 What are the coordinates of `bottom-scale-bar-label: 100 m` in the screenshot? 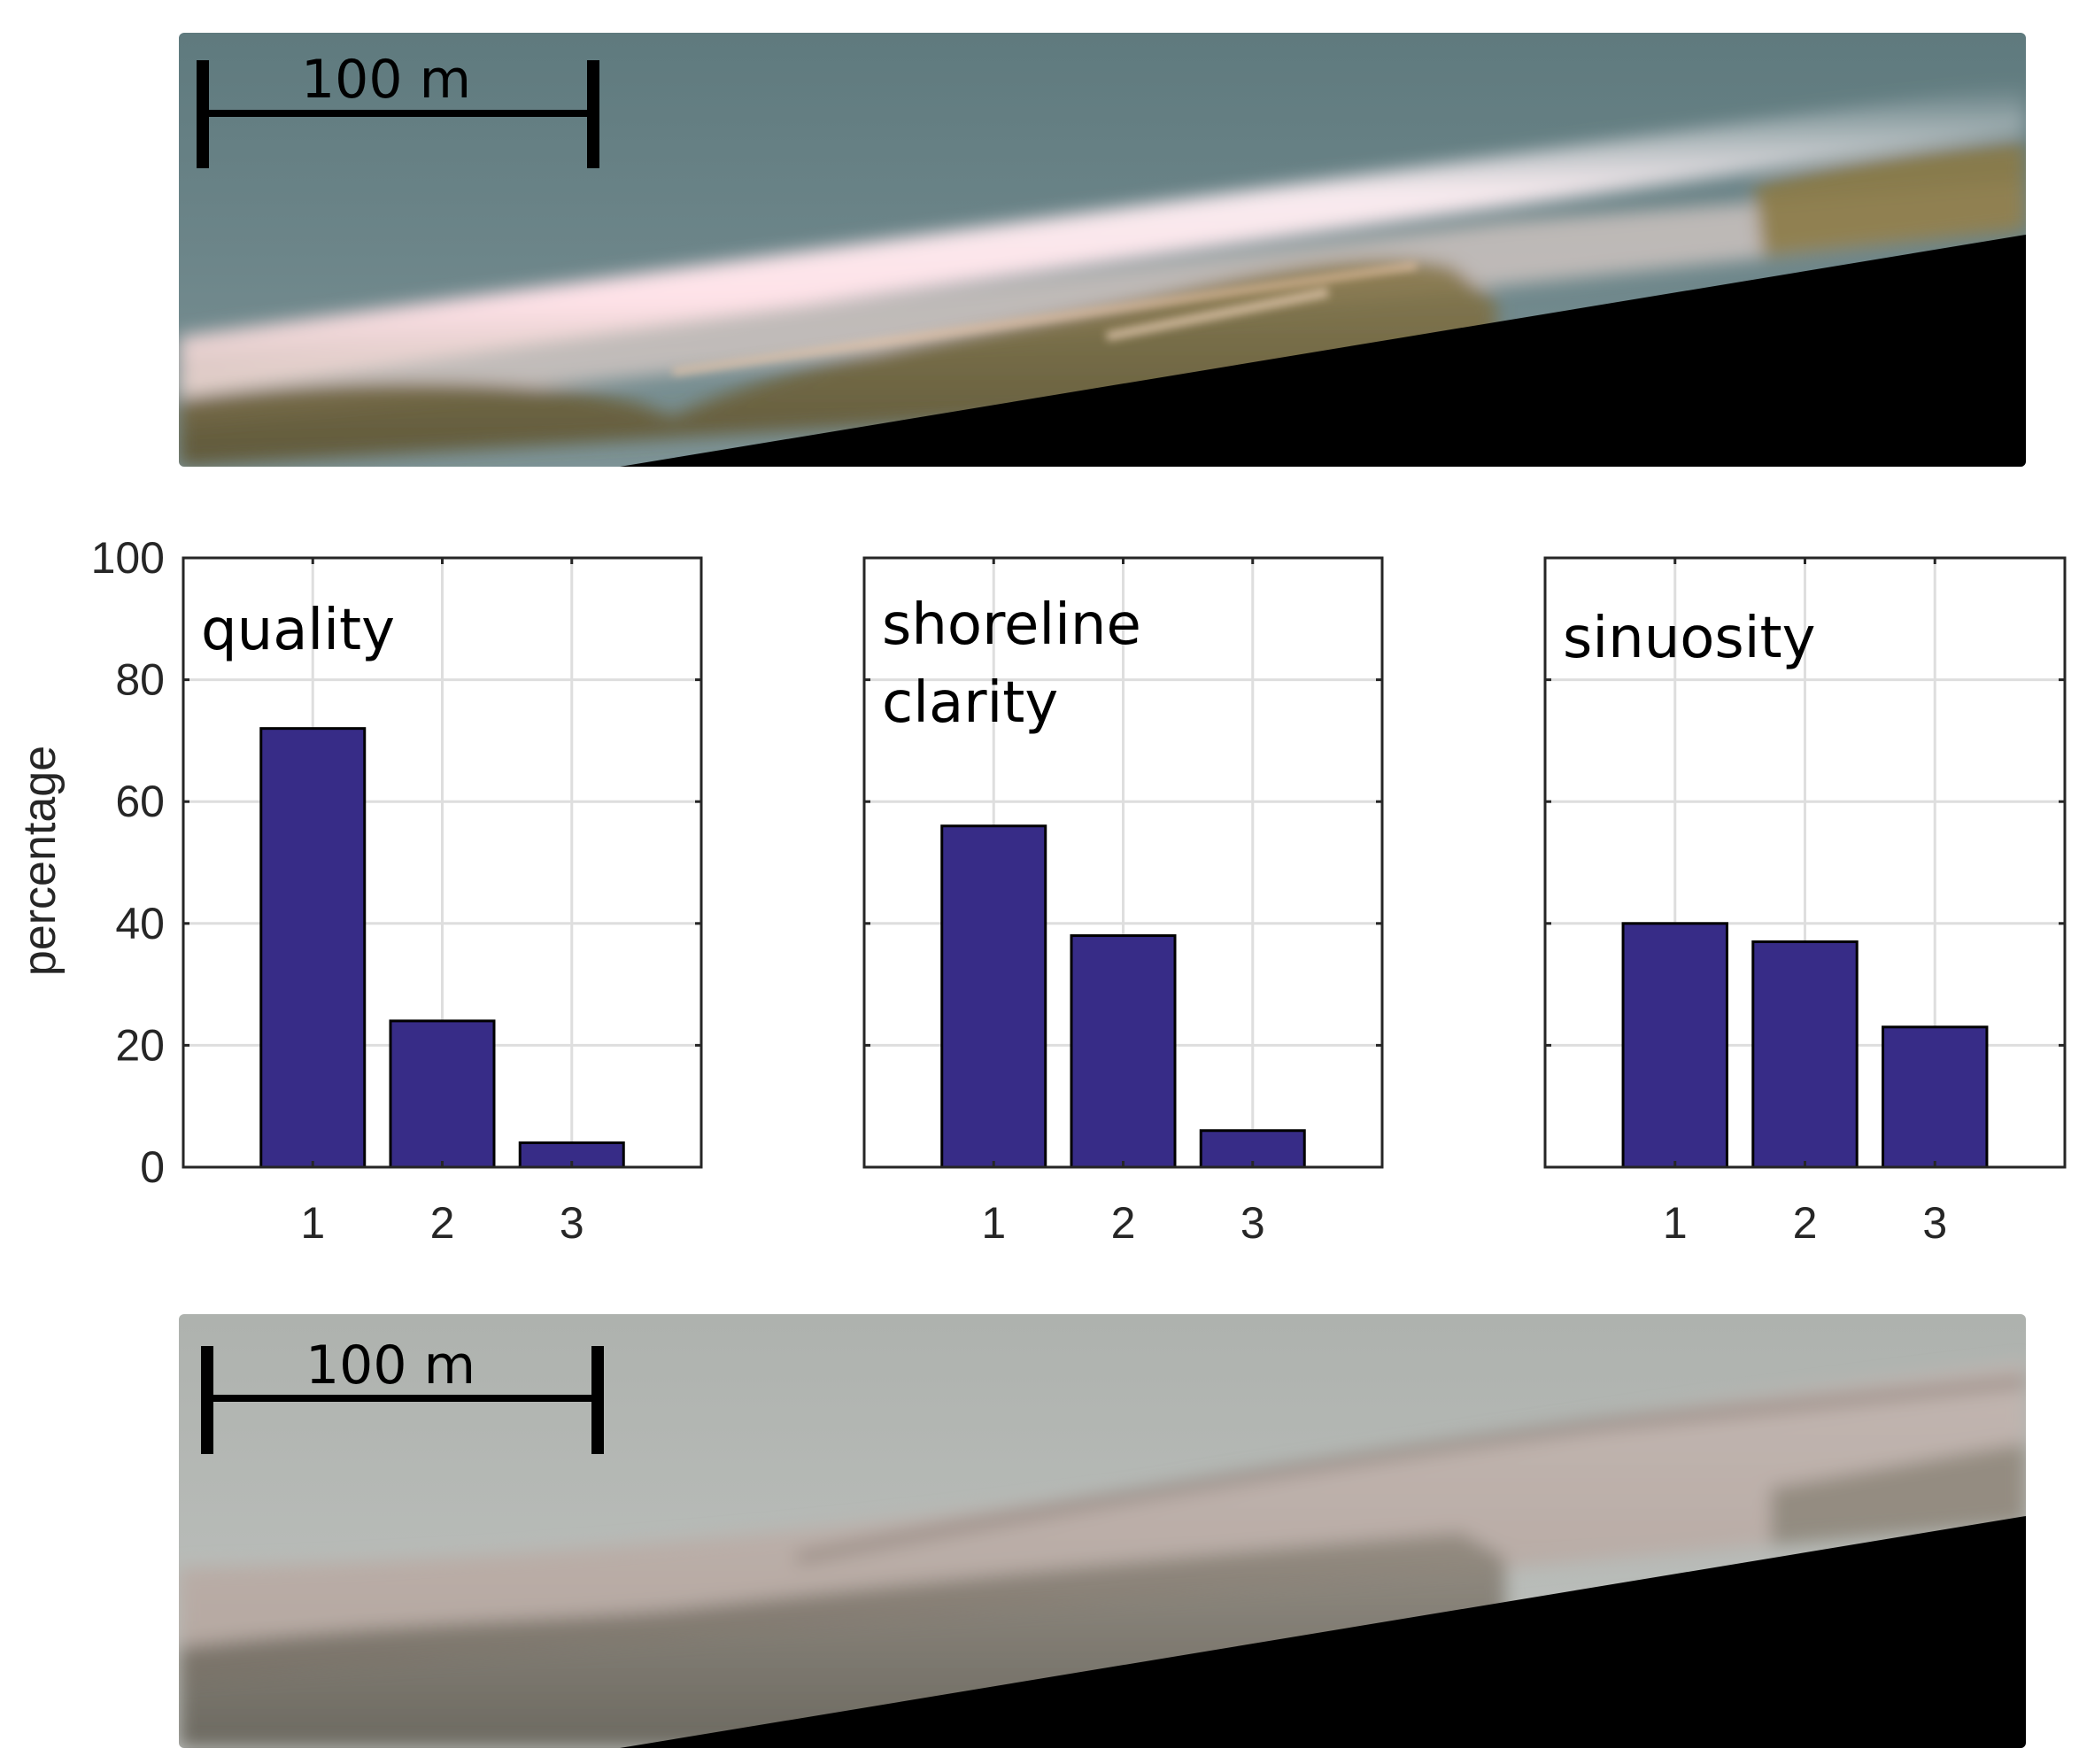 It's located at (390, 1365).